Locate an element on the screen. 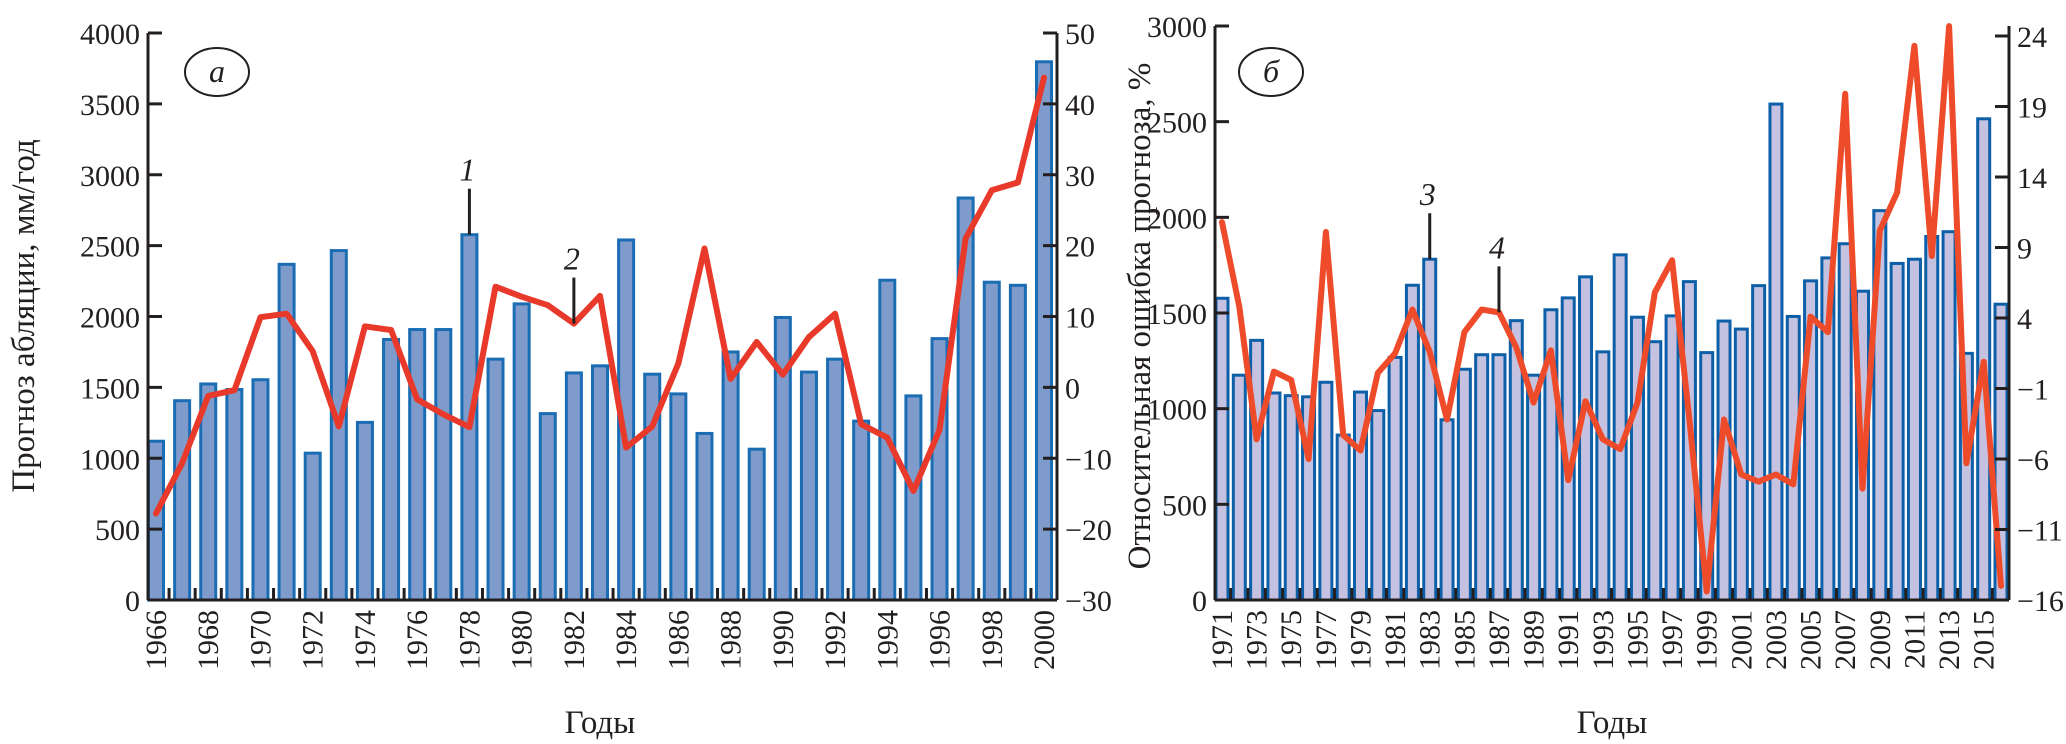  x-tick-label: 2011 is located at coordinates (1914, 639).